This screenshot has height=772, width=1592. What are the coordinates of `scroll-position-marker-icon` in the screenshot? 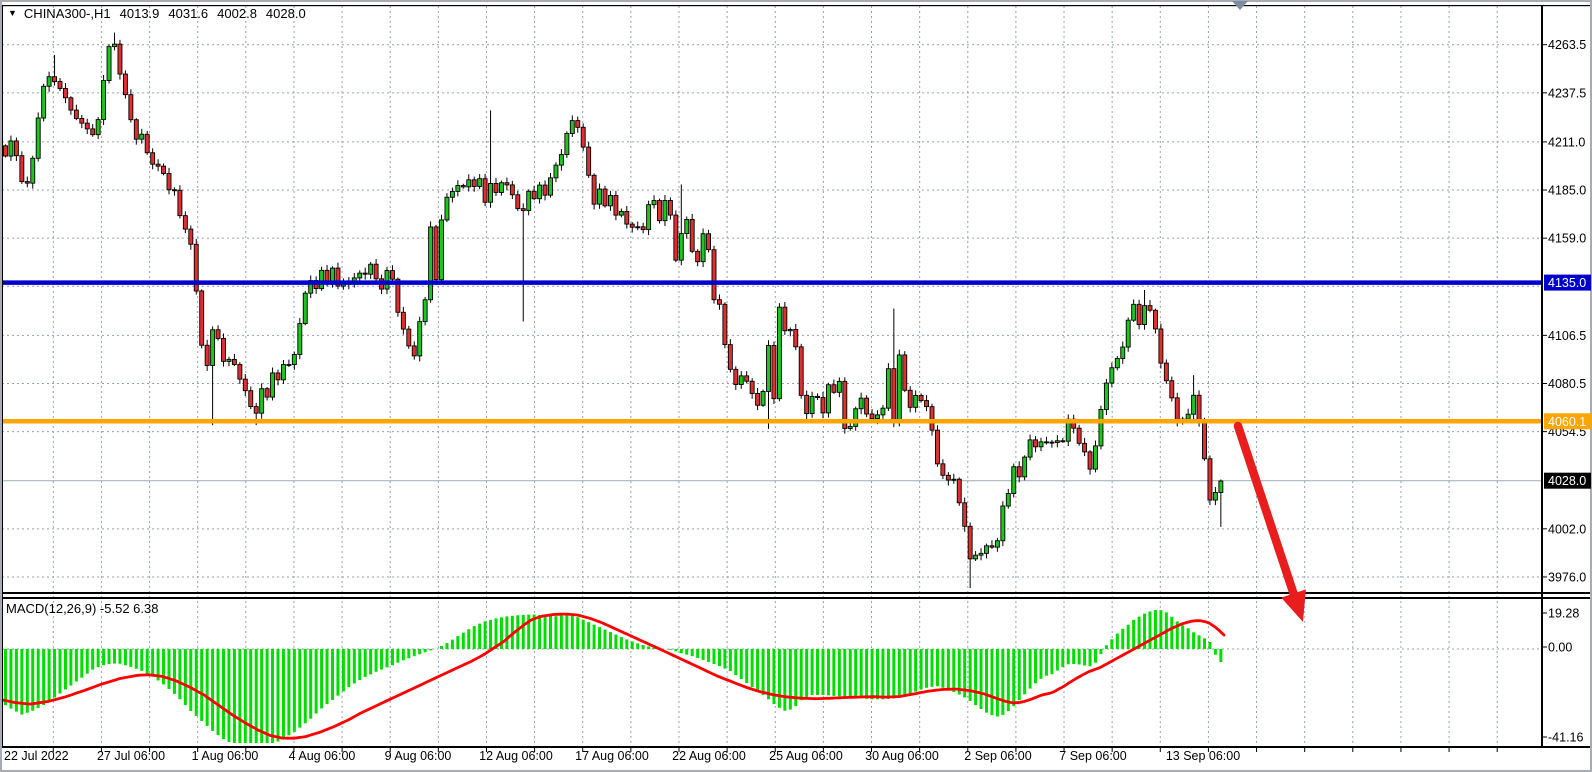 It's located at (1240, 5).